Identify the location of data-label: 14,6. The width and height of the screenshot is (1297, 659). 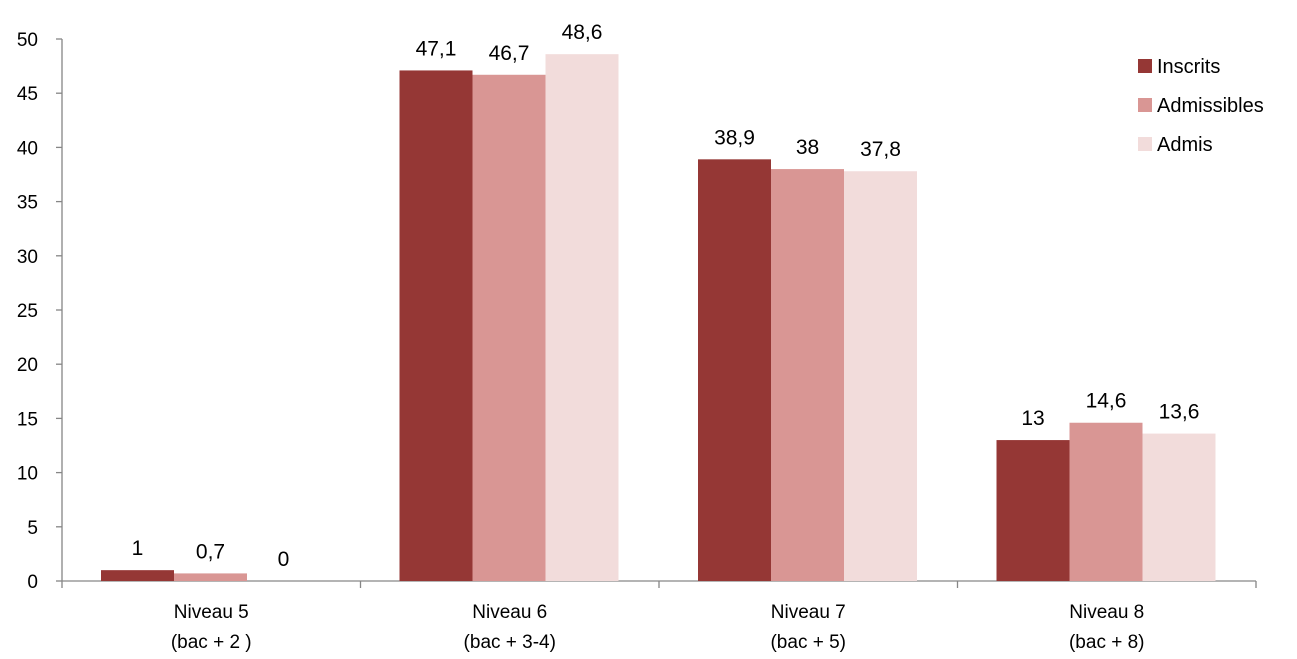
(1106, 401).